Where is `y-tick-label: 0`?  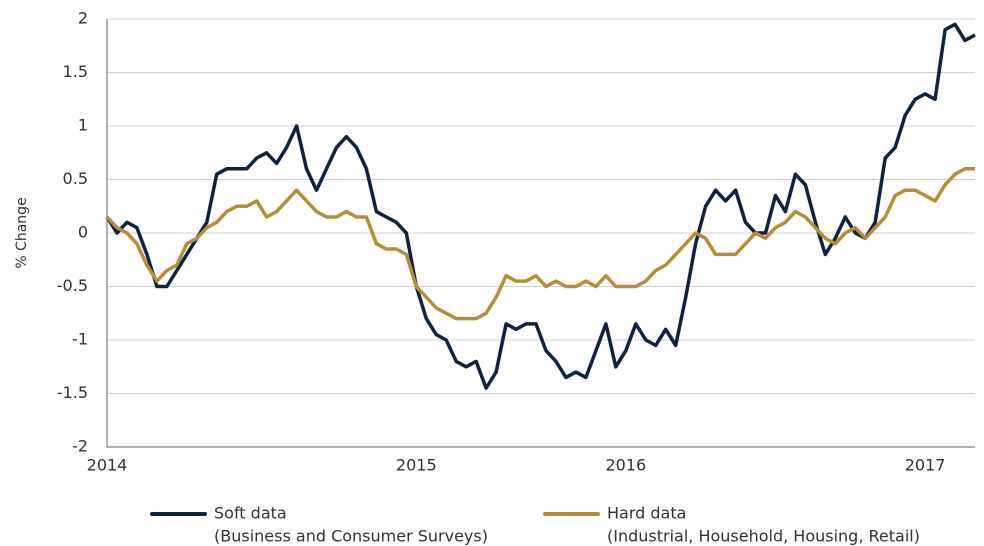 y-tick-label: 0 is located at coordinates (83, 232).